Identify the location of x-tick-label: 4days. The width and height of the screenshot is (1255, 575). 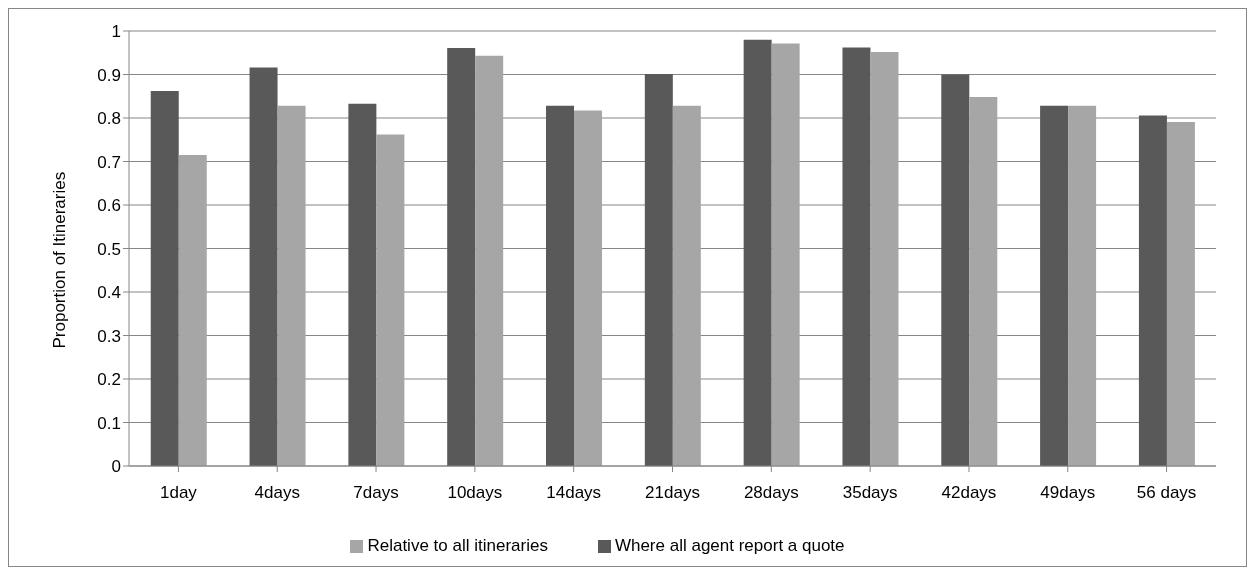
(277, 493).